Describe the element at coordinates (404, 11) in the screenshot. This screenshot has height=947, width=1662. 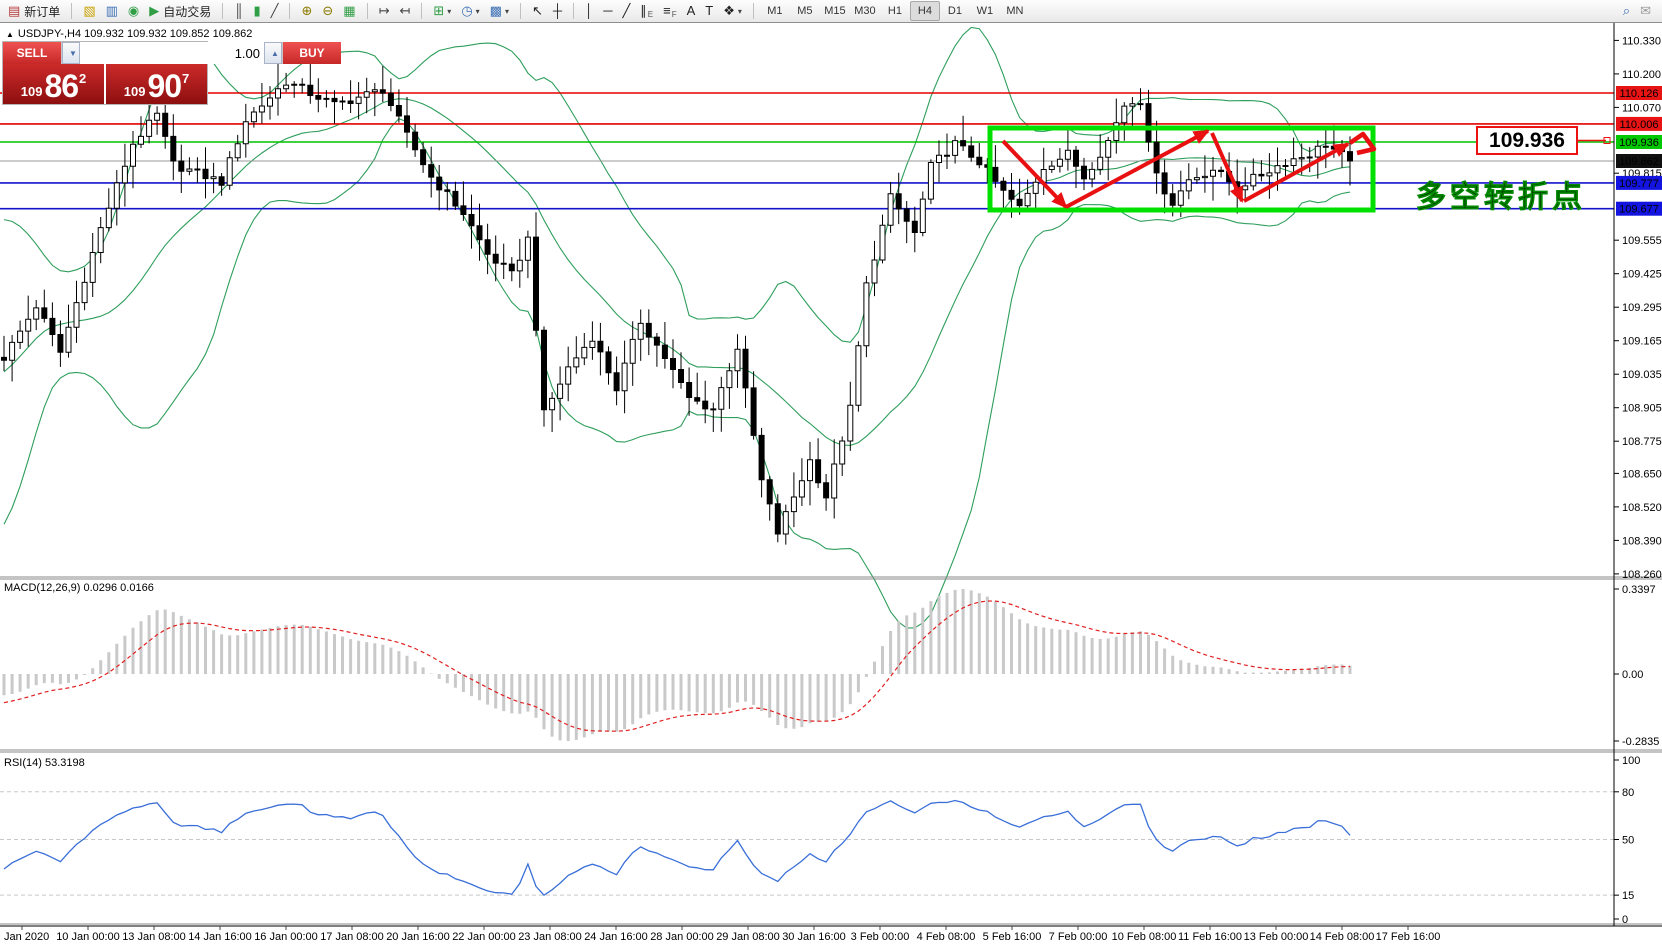
I see `chart-shift-icon: ↤` at that location.